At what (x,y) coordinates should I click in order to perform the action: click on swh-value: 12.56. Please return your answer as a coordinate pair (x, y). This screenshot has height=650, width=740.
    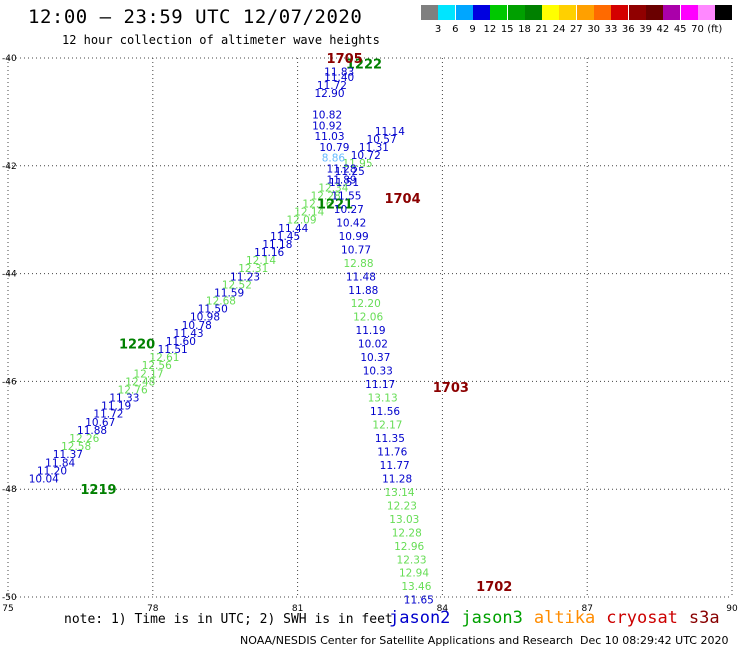
    Looking at the image, I should click on (157, 366).